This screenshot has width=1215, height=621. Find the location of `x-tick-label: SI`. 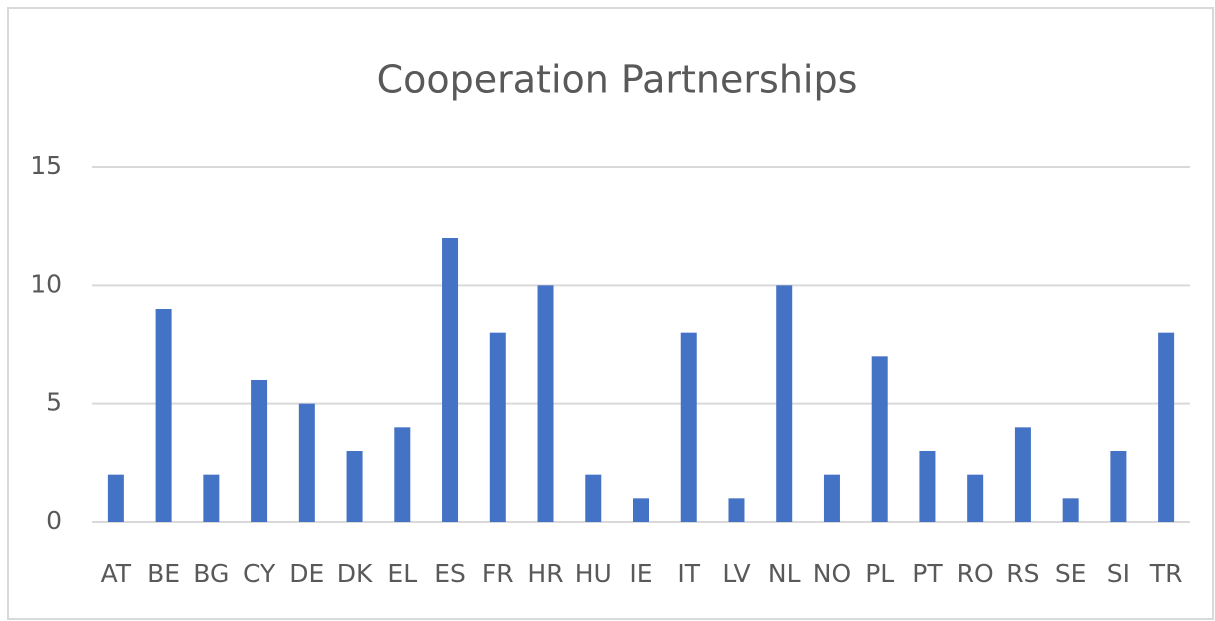

x-tick-label: SI is located at coordinates (1118, 573).